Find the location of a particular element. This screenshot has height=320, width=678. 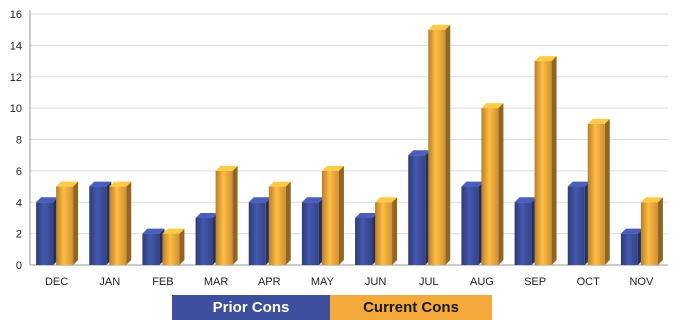

y-tick-label: 4 is located at coordinates (19, 203).